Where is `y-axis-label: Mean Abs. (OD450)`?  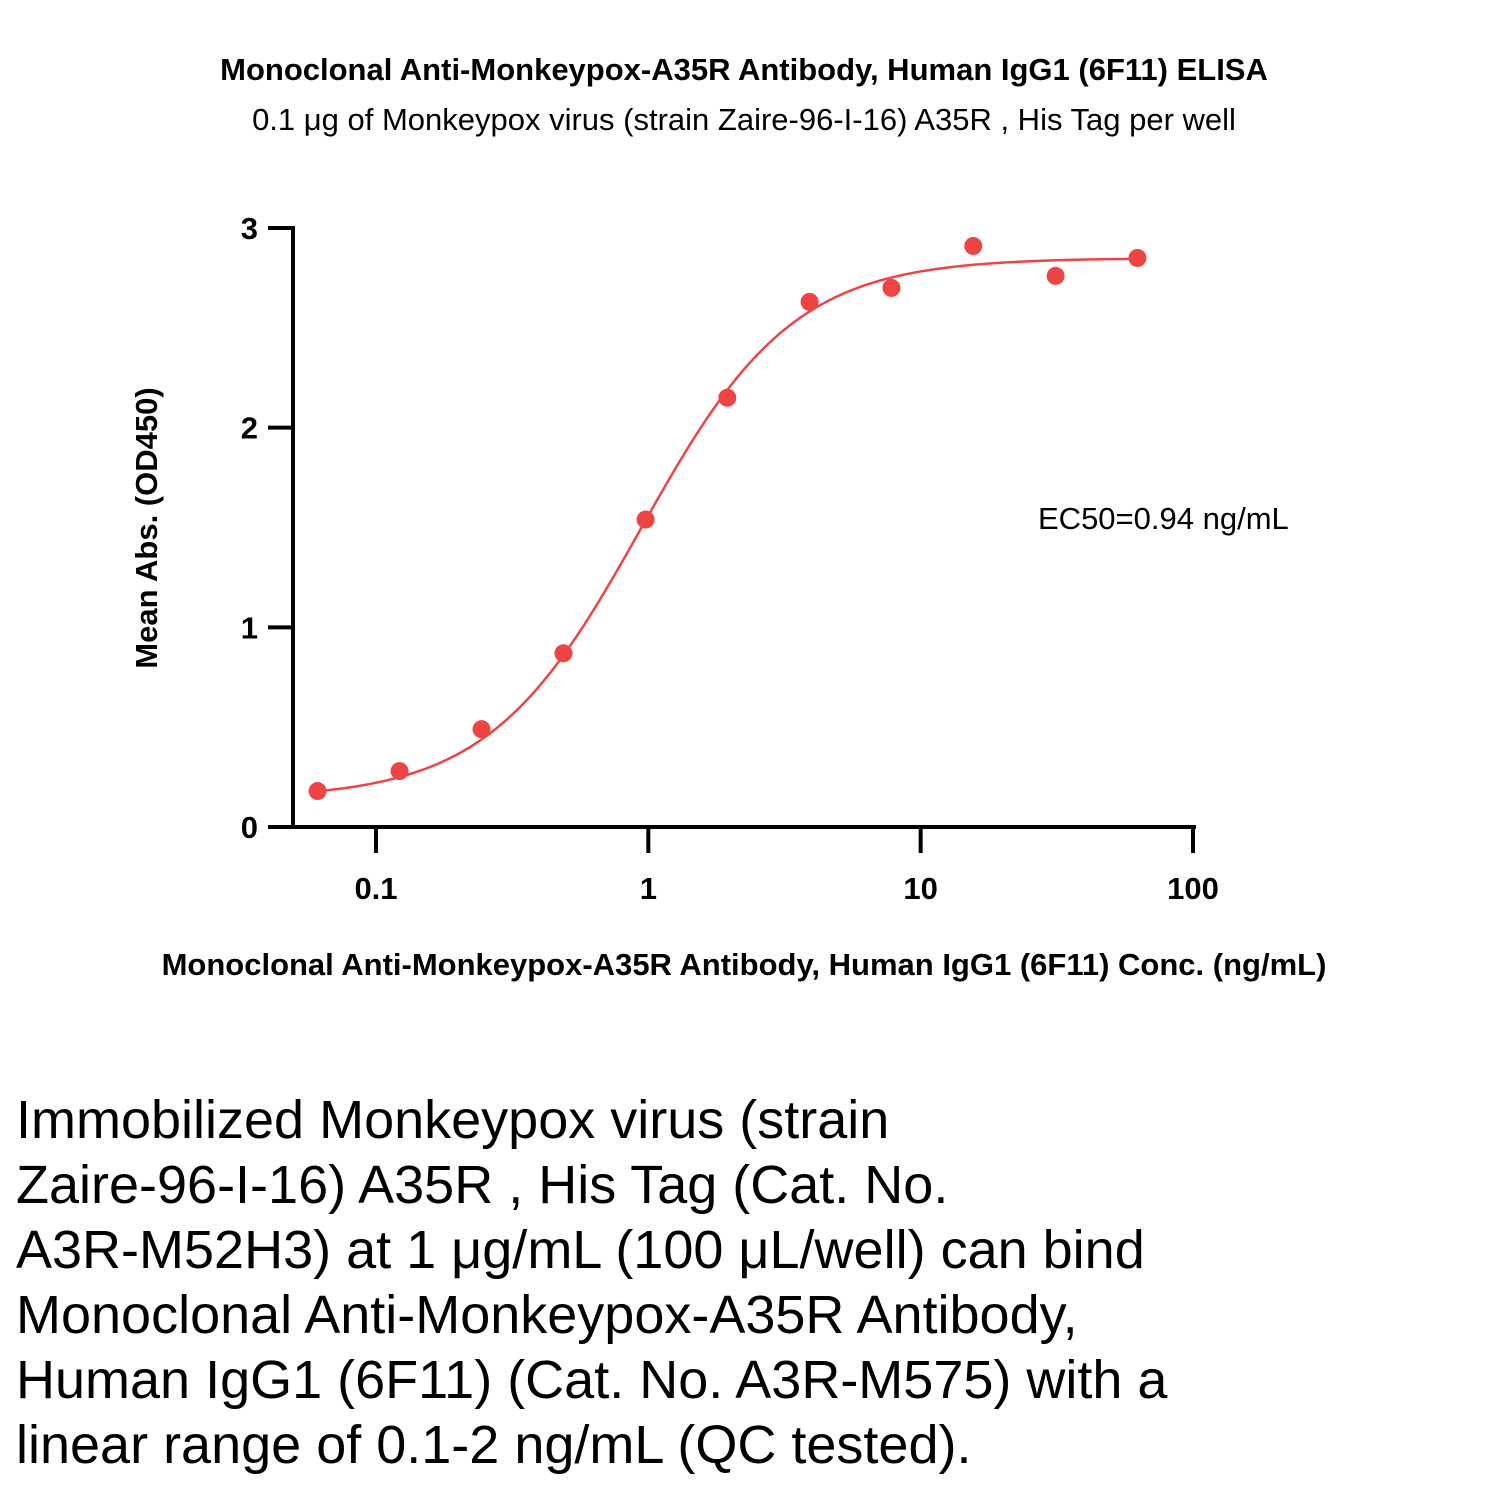
y-axis-label: Mean Abs. (OD450) is located at coordinates (146, 527).